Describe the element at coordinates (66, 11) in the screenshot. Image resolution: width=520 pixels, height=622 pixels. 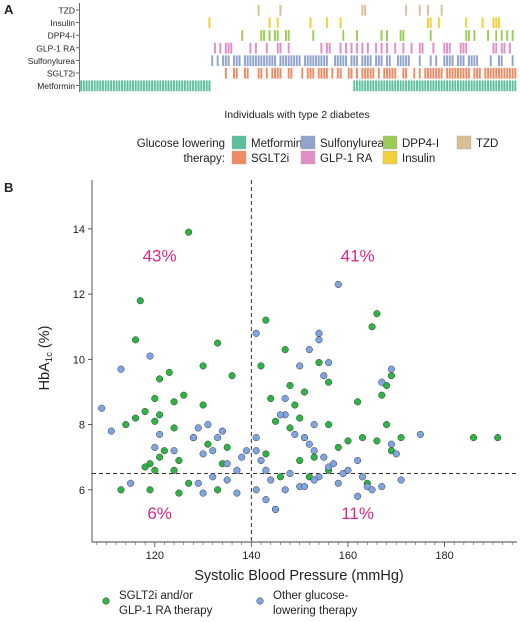
I see `row-label-0: TZD` at that location.